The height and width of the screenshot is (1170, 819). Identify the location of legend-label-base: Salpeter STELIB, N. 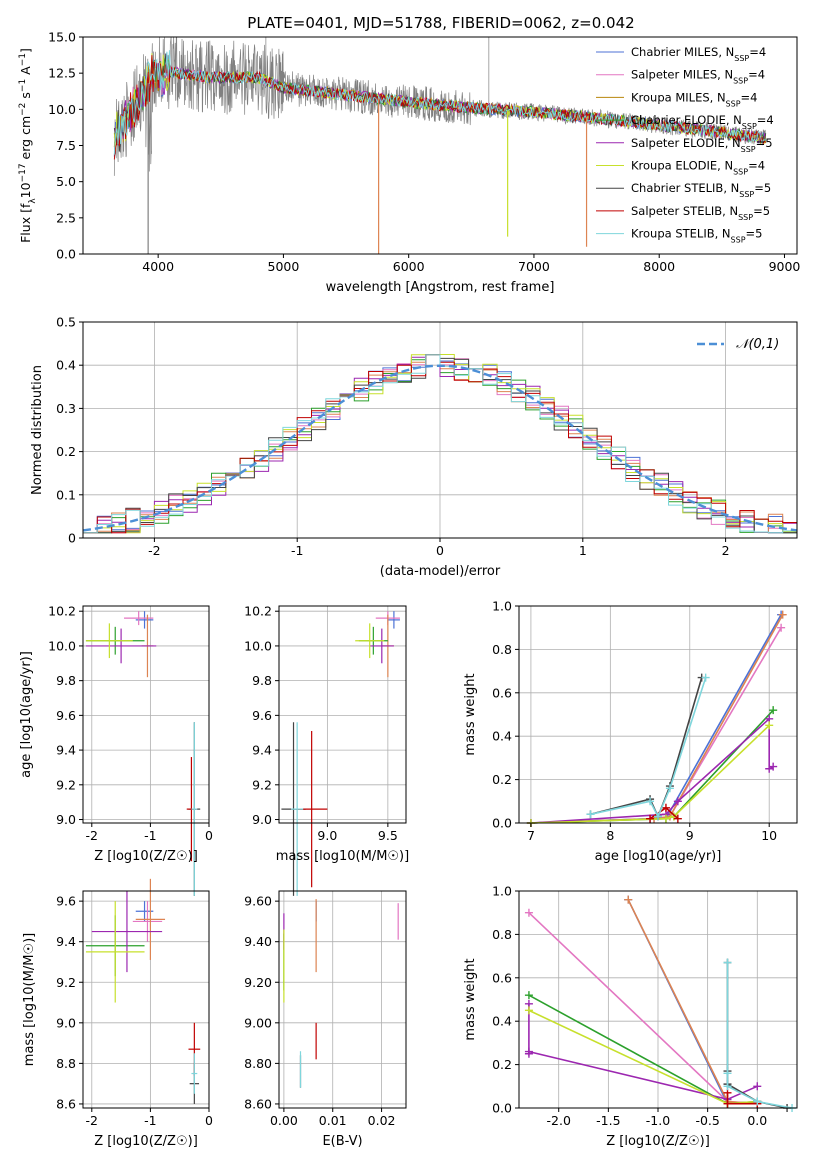
(684, 211).